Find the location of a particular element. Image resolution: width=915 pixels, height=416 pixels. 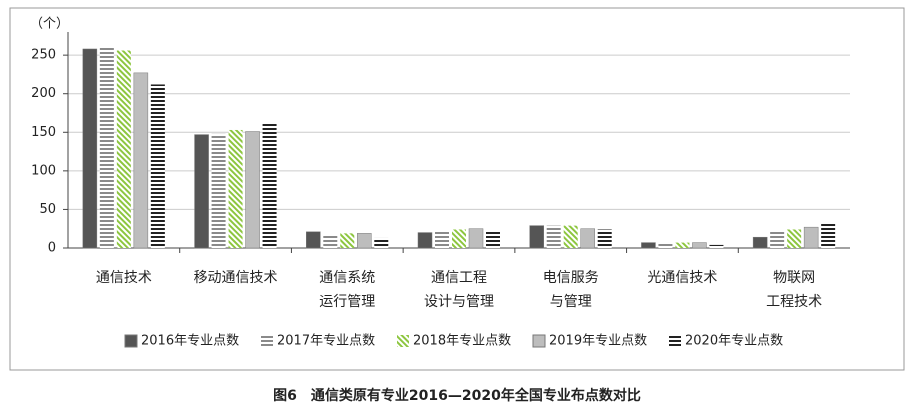

x-tick-label: 通信技术 is located at coordinates (123, 278).